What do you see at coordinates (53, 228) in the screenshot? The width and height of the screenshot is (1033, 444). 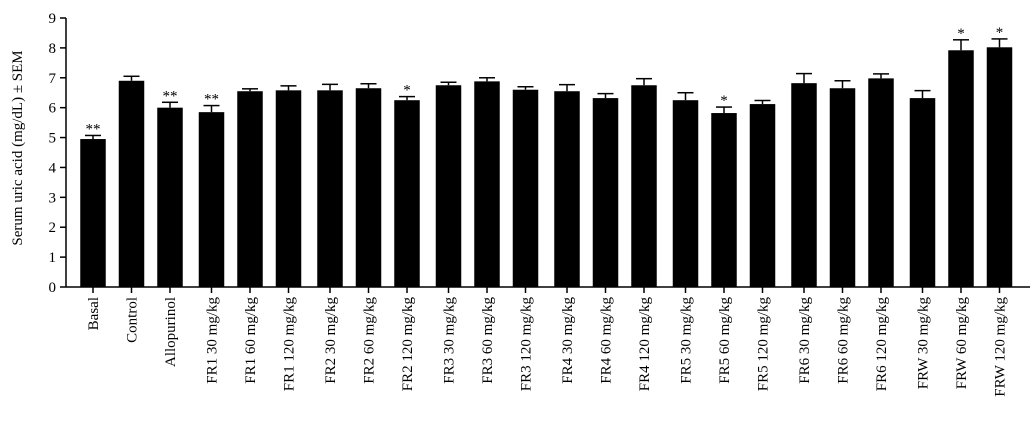 I see `y-tick-label: 2` at bounding box center [53, 228].